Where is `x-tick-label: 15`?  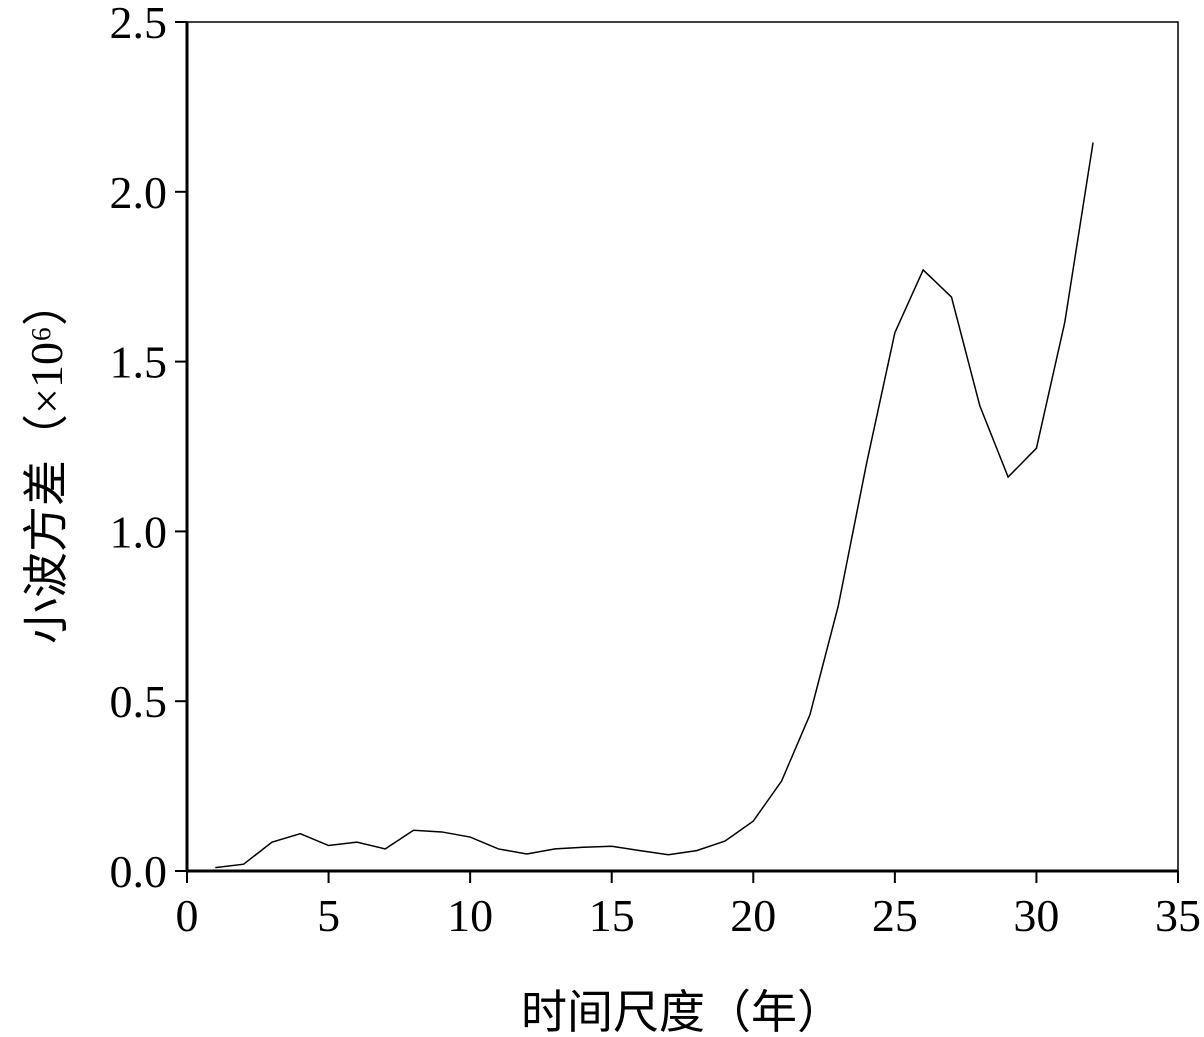
x-tick-label: 15 is located at coordinates (612, 915).